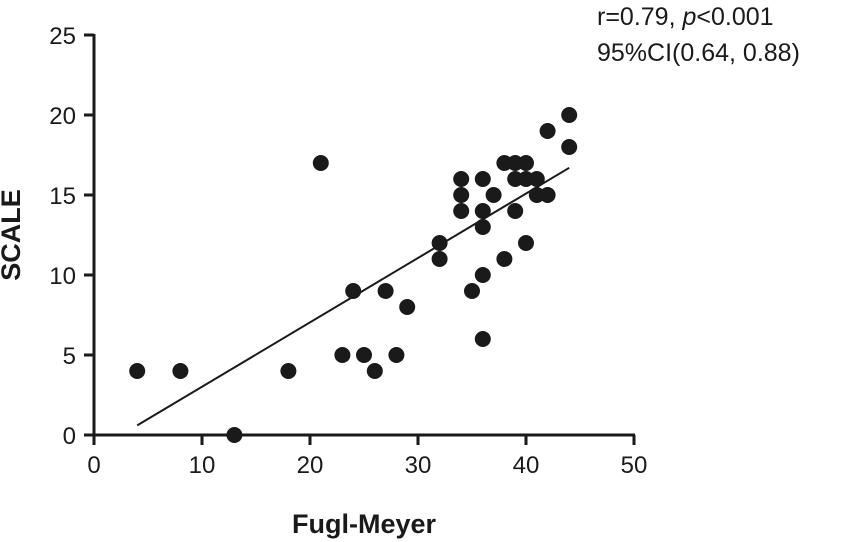 The width and height of the screenshot is (854, 542). What do you see at coordinates (418, 465) in the screenshot?
I see `x-tick-label: 30` at bounding box center [418, 465].